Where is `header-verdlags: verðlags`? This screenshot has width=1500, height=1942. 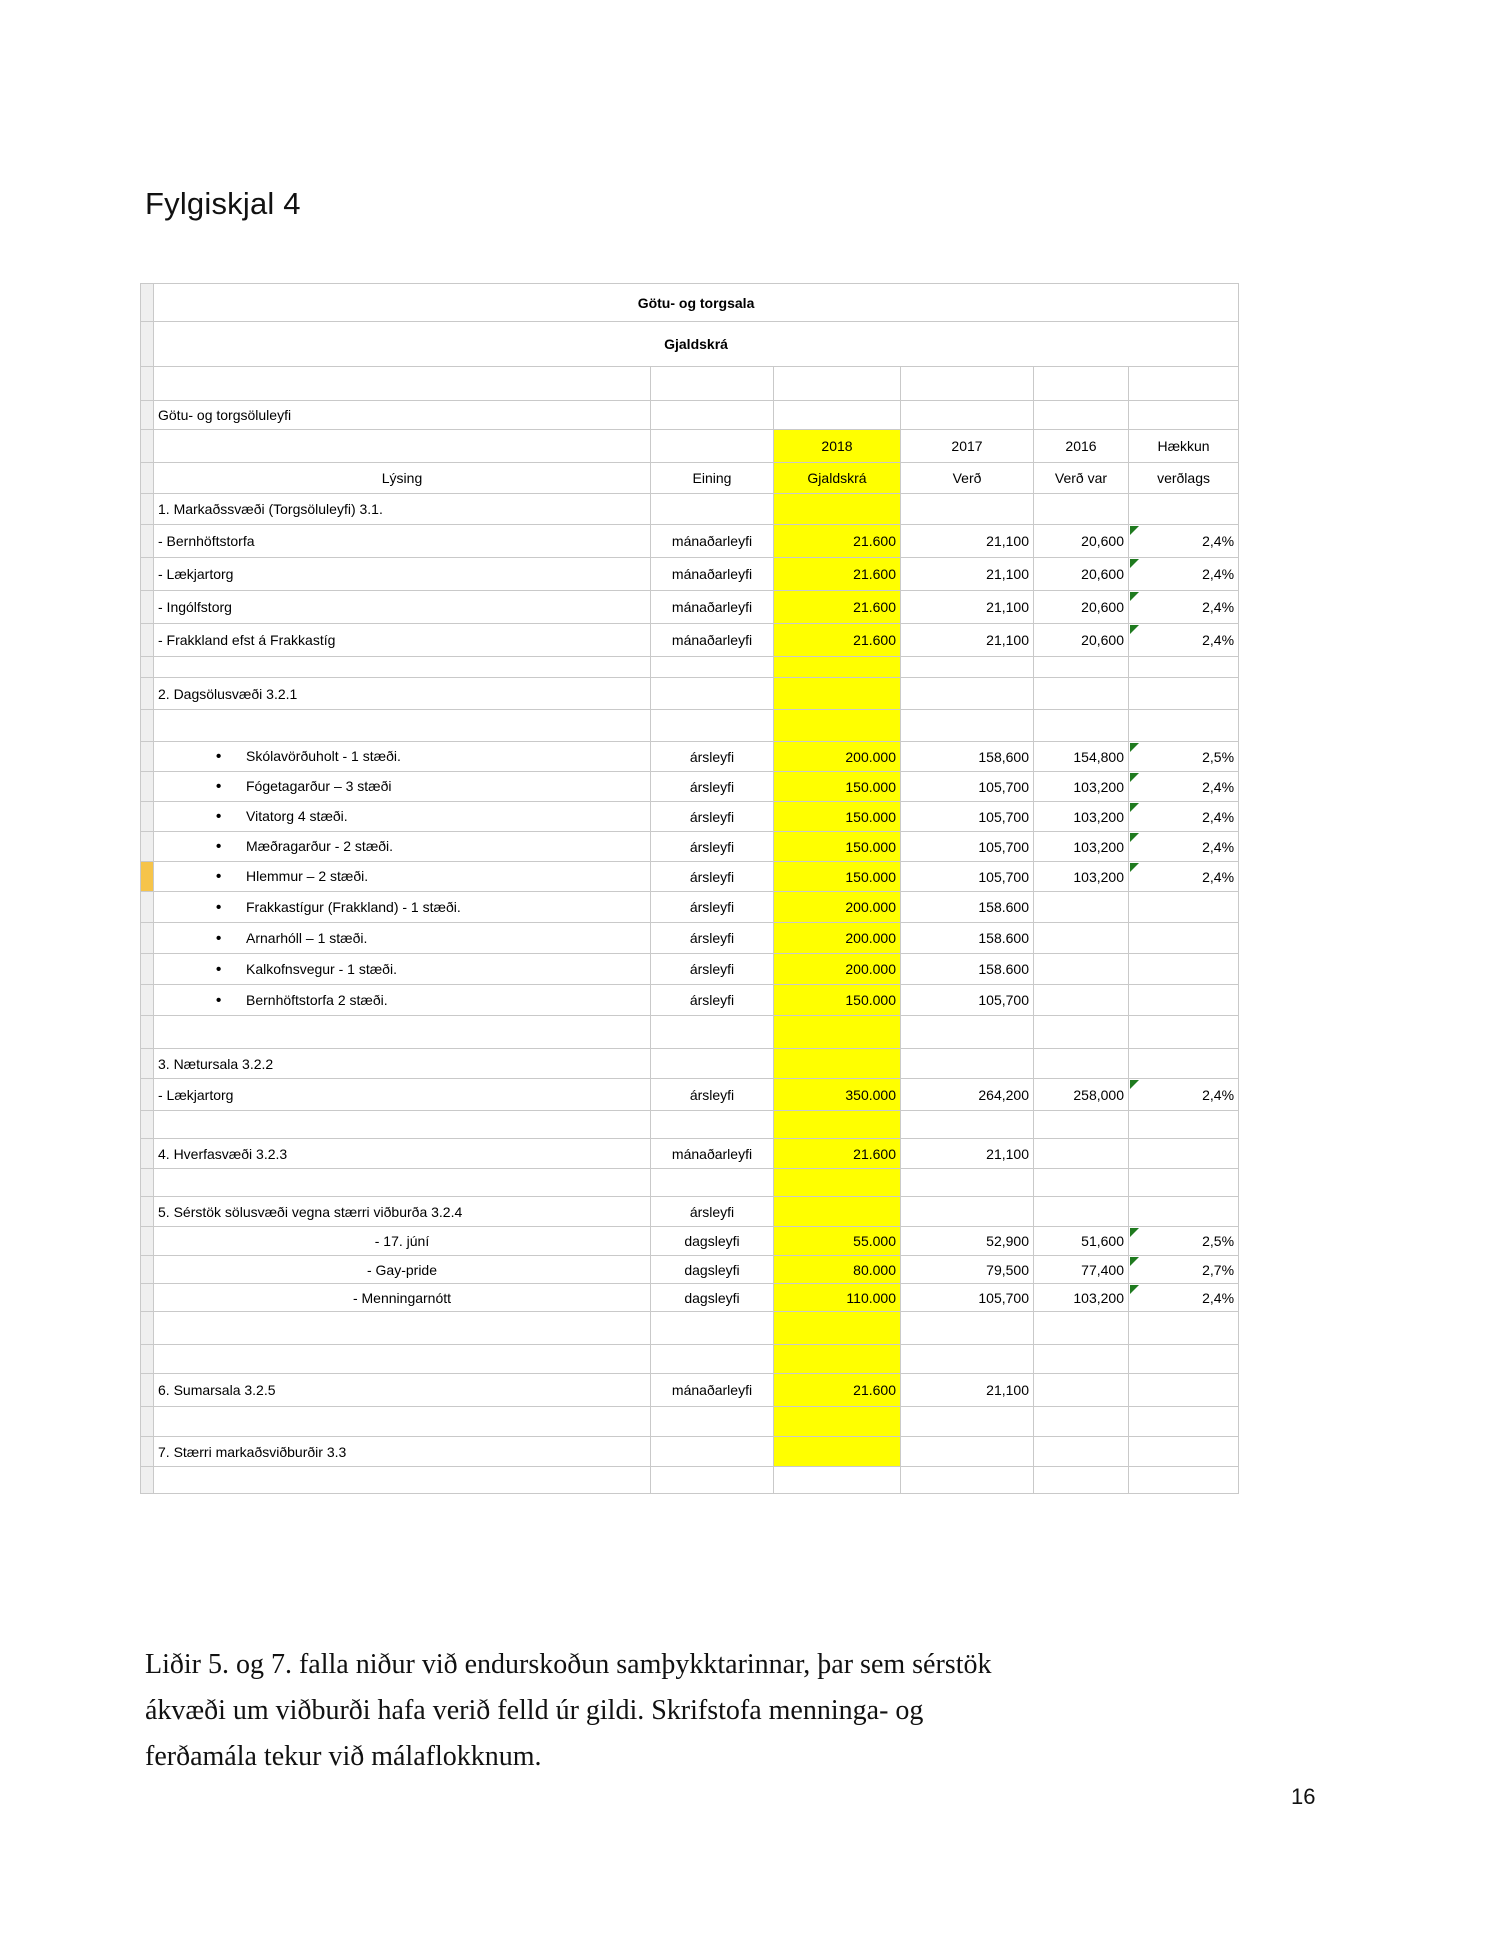
header-verdlags: verðlags is located at coordinates (1183, 478).